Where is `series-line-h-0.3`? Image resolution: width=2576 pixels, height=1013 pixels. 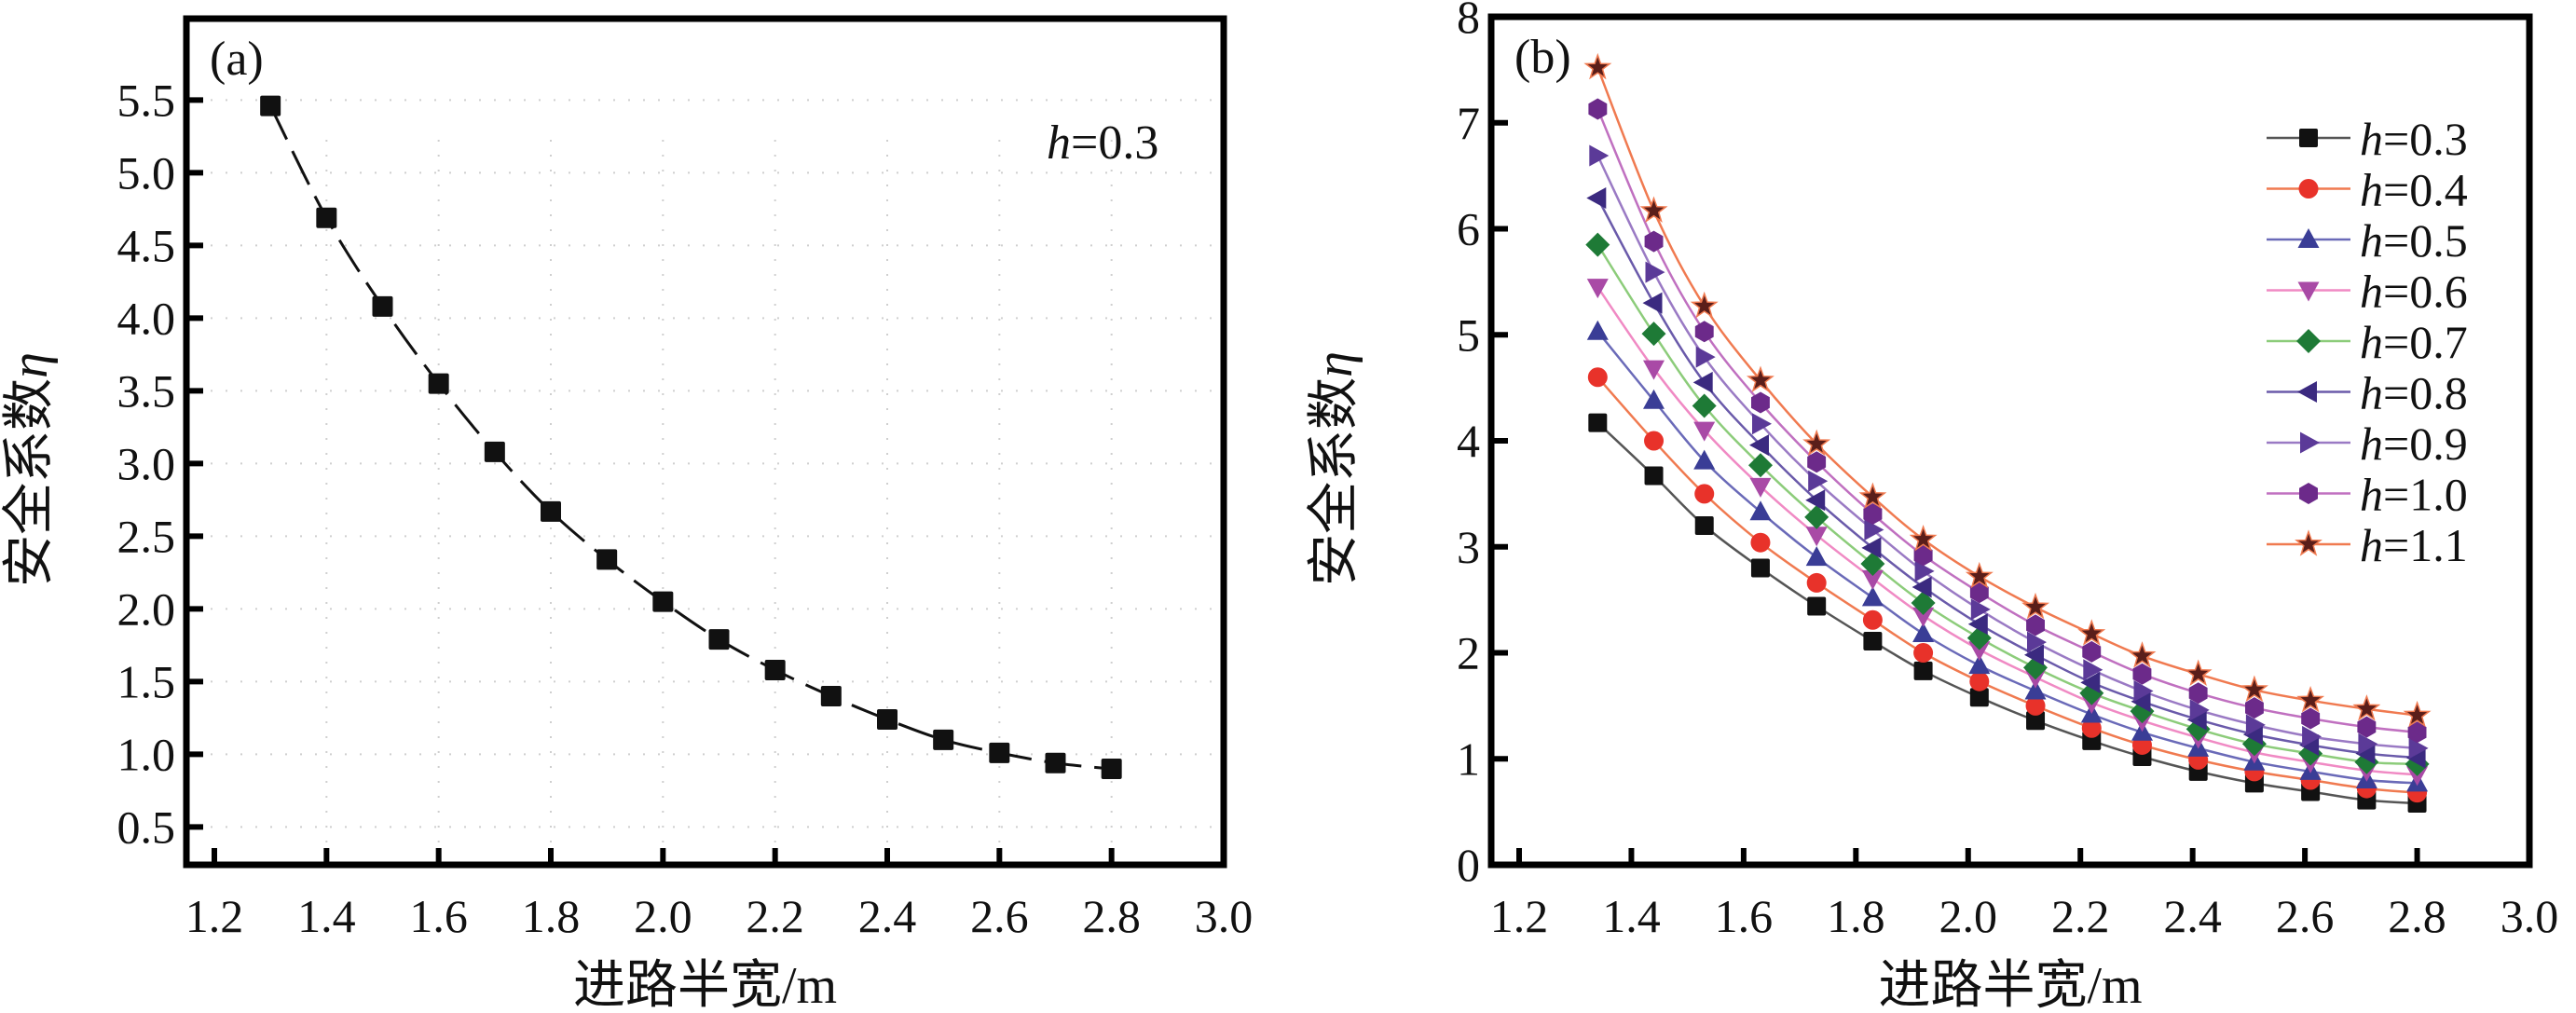 series-line-h-0.3 is located at coordinates (2007, 613).